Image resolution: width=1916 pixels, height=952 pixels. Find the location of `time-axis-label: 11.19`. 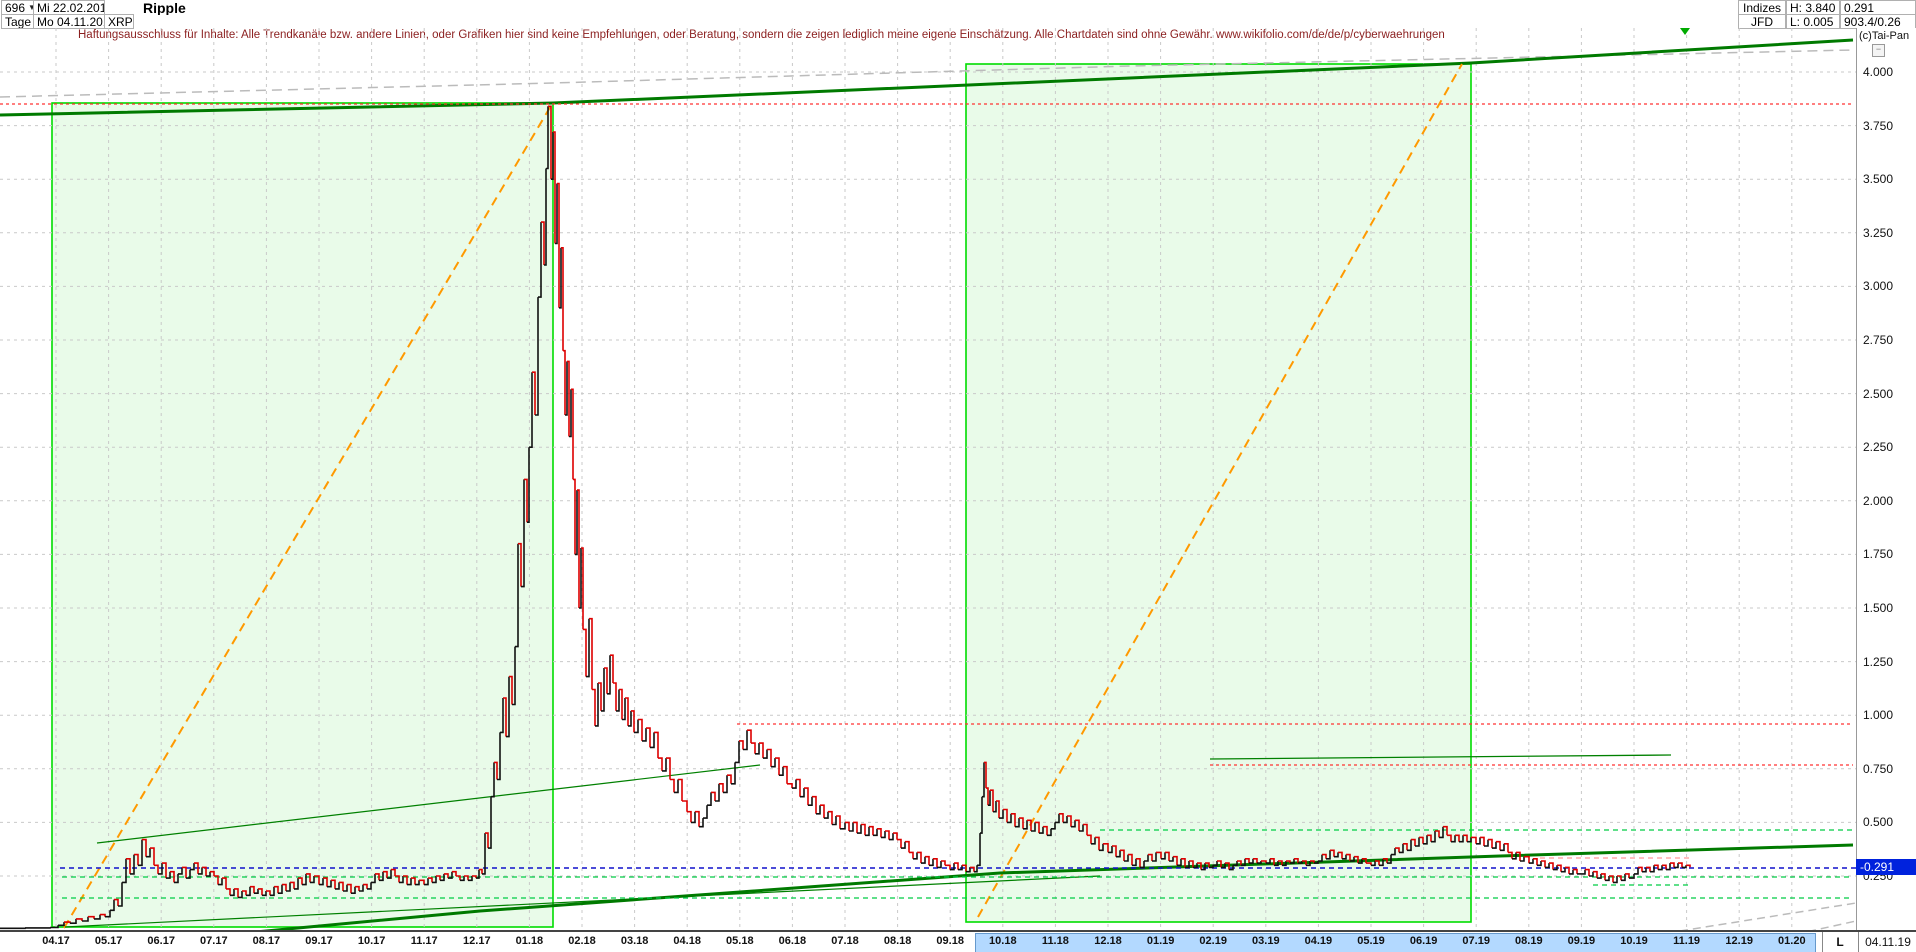

time-axis-label: 11.19 is located at coordinates (1687, 941).